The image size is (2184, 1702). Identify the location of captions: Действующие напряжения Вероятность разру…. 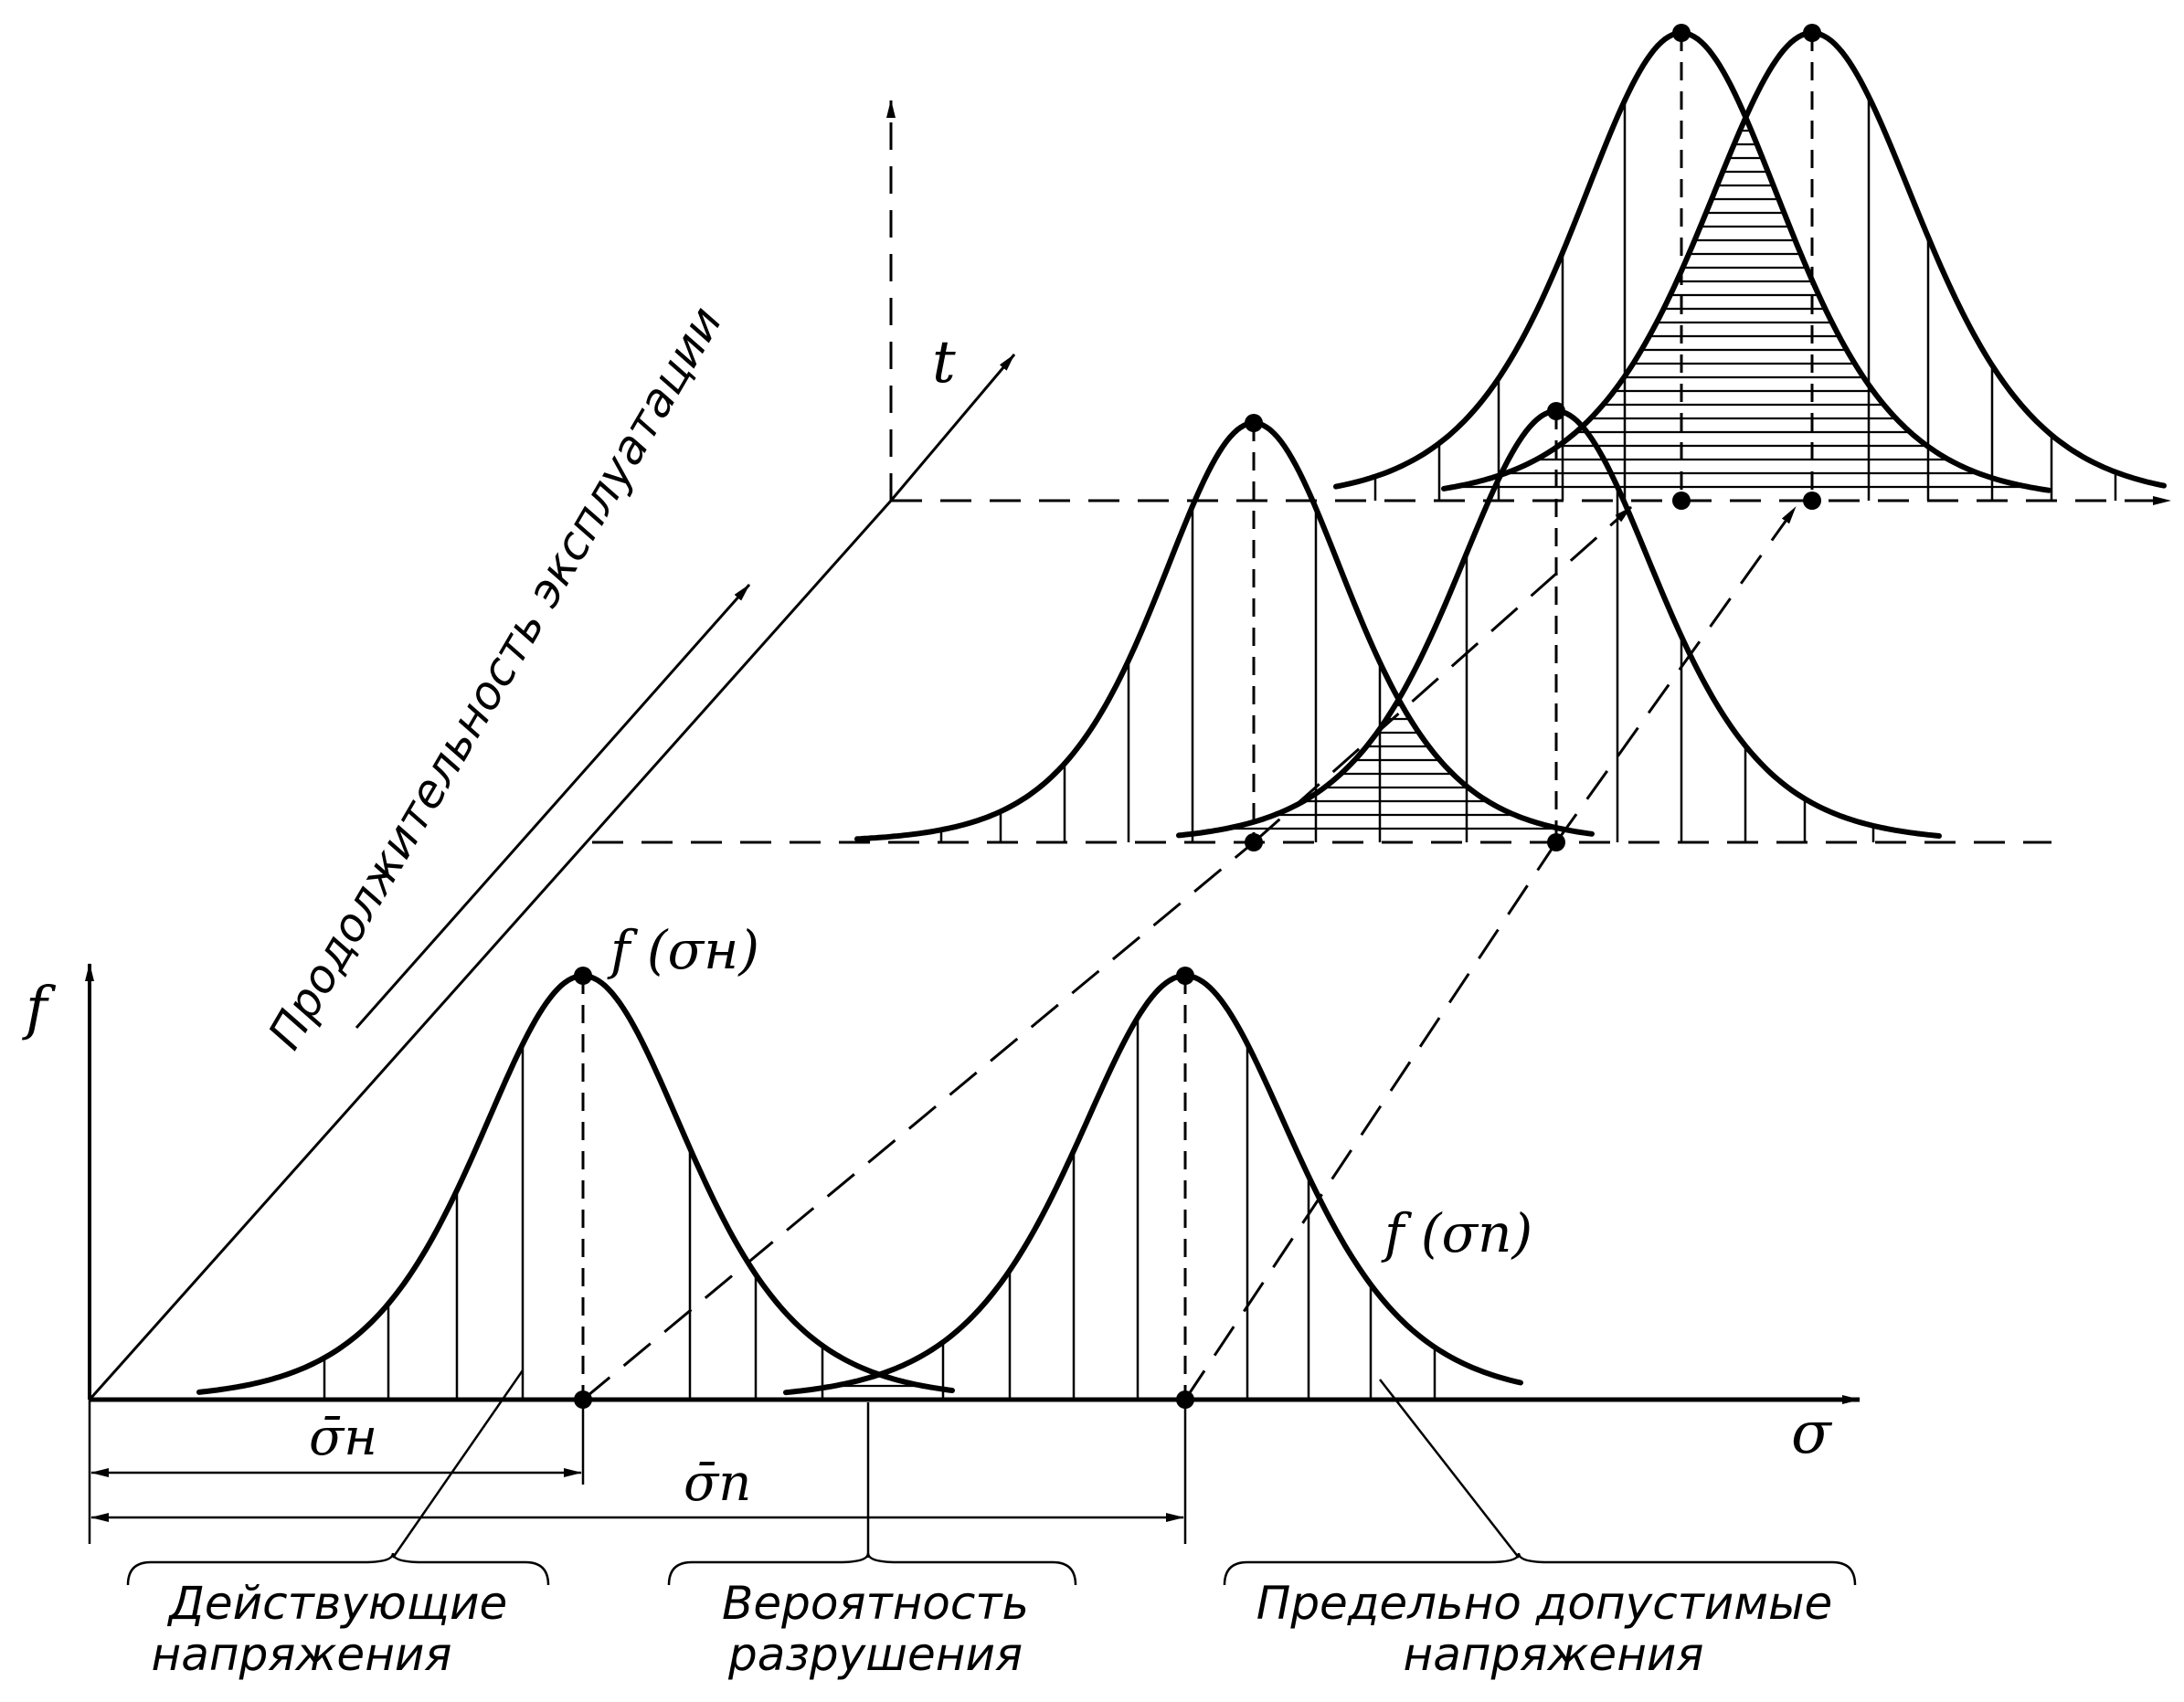
(993, 1629).